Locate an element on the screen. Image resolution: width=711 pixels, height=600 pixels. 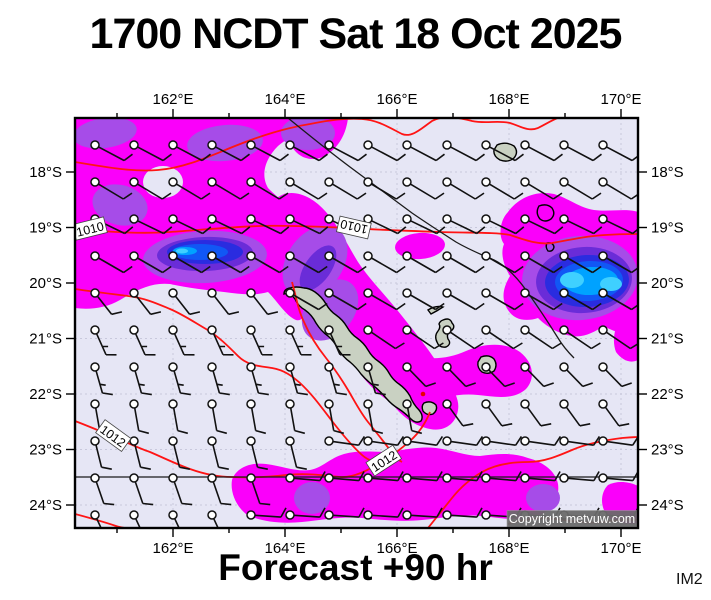
forecast-hour-label: Forecast +90 hr is located at coordinates (355, 567).